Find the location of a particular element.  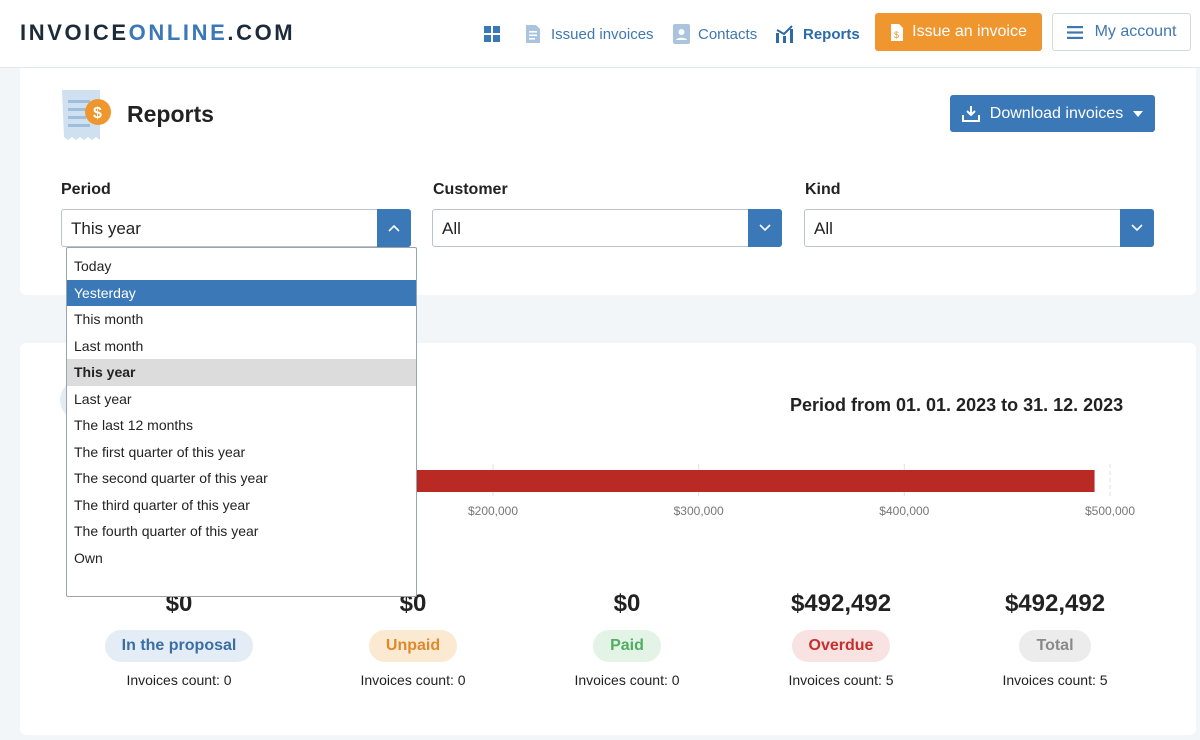

nav-issued-invoices-label: Issued invoices is located at coordinates (602, 34).